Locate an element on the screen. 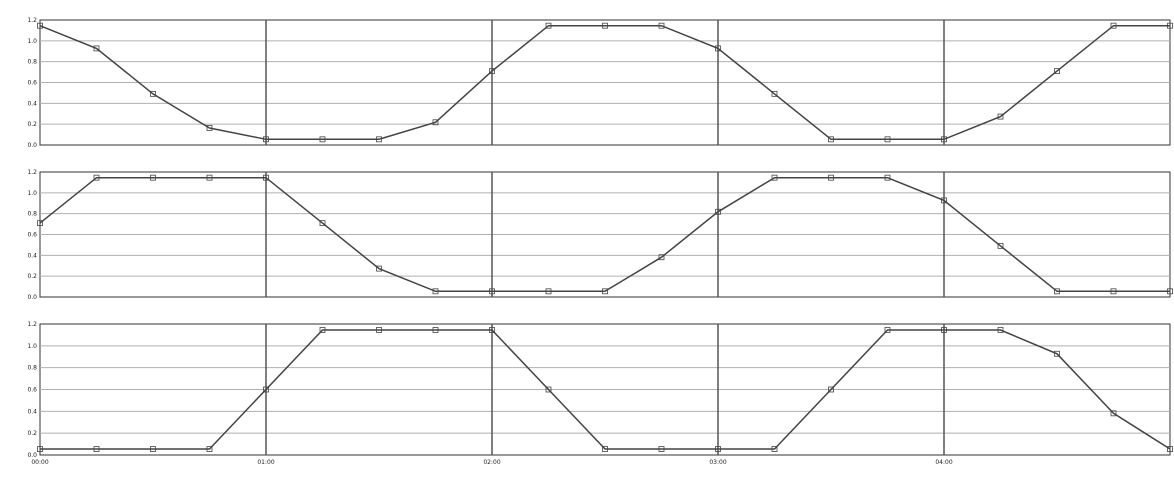 The image size is (1174, 495). x-tick-label: 01:00 is located at coordinates (265, 462).